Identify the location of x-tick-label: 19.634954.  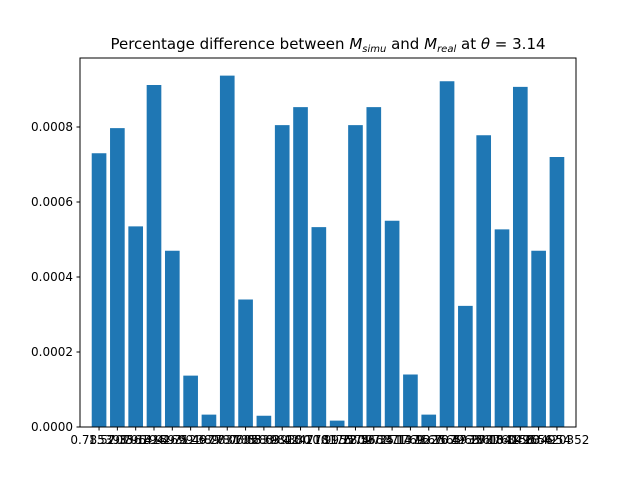
(538, 440).